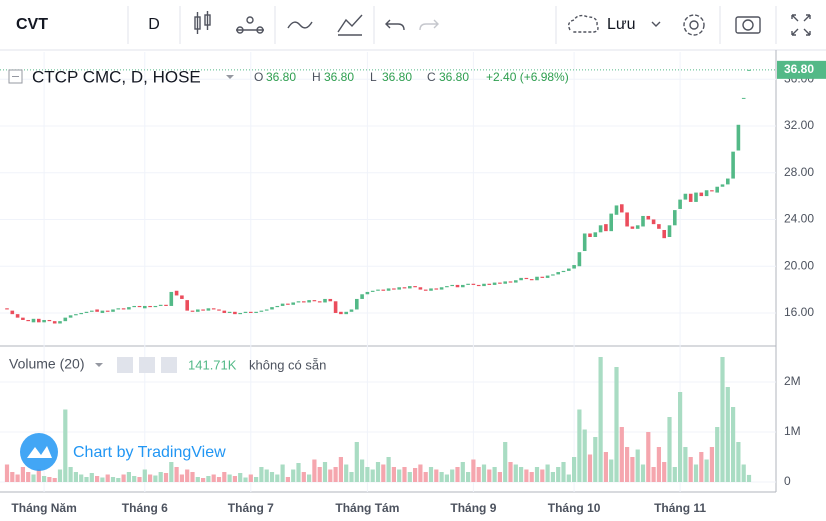 This screenshot has height=521, width=826. I want to click on title-menu, so click(230, 77).